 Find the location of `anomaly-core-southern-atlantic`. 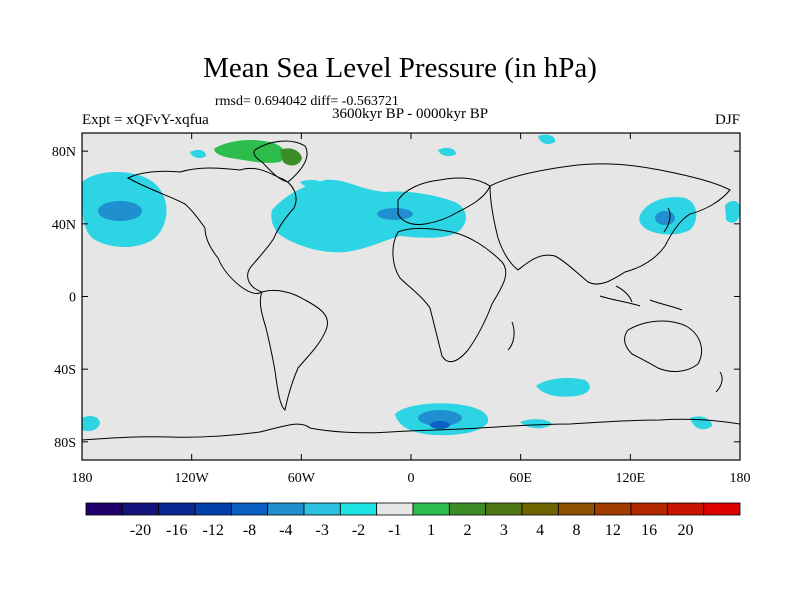

anomaly-core-southern-atlantic is located at coordinates (440, 418).